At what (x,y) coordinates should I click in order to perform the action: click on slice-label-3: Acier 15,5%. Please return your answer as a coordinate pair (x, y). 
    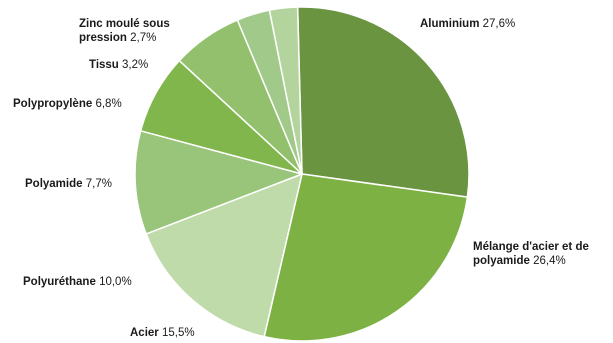
    Looking at the image, I should click on (162, 333).